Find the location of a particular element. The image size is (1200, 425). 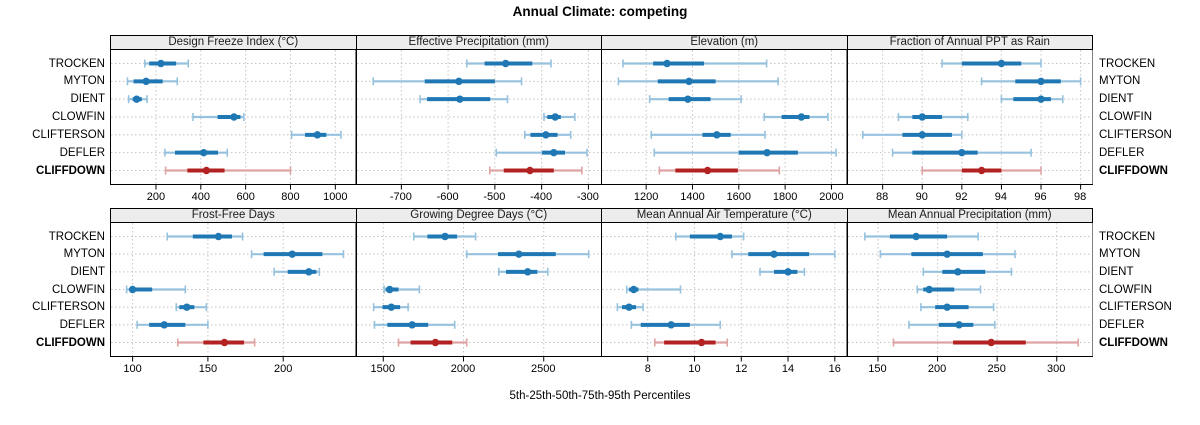

tick-label-design-freeze-index-c-: 1000 is located at coordinates (335, 197).